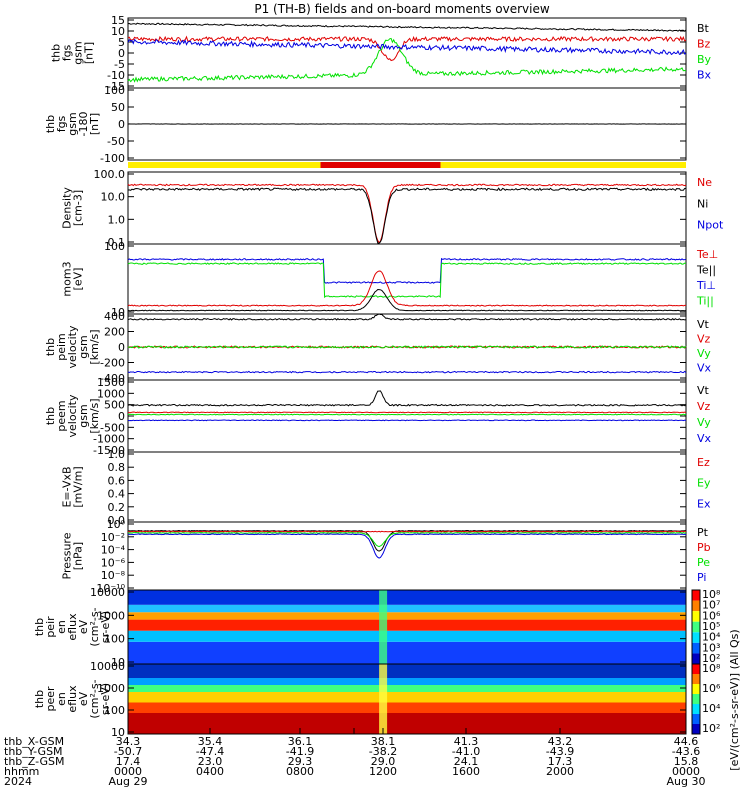 The height and width of the screenshot is (800, 750). I want to click on y-axis-label: [mV/m], so click(78, 486).